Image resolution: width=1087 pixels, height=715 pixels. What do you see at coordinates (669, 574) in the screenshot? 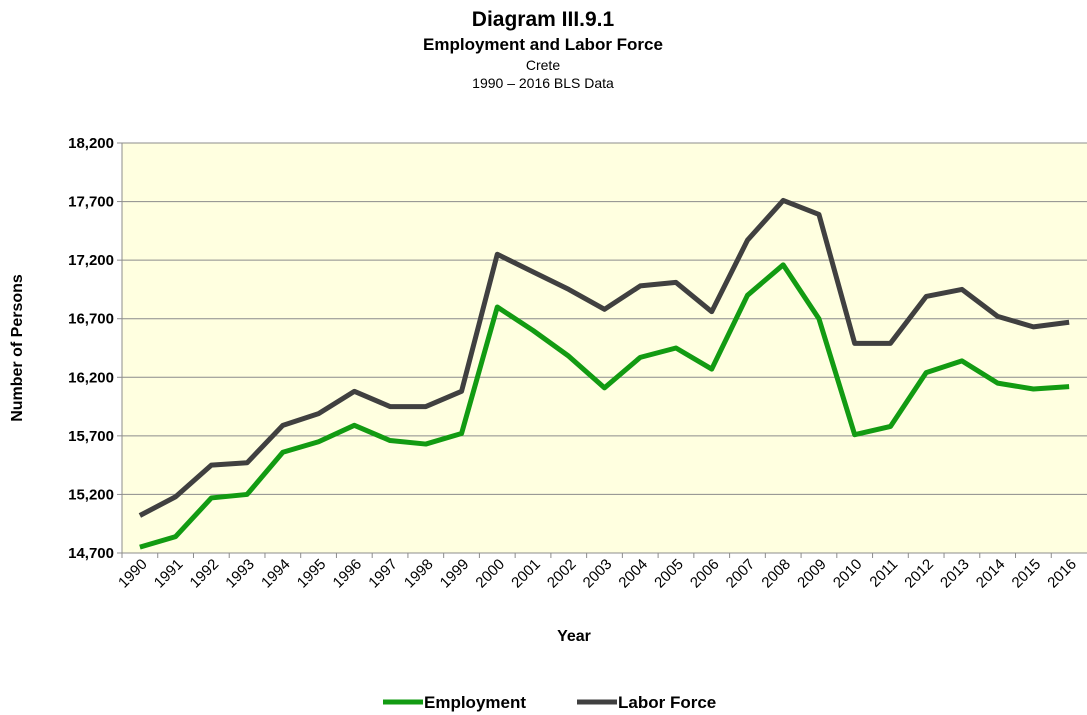
I see `x-tick-label: 2005` at bounding box center [669, 574].